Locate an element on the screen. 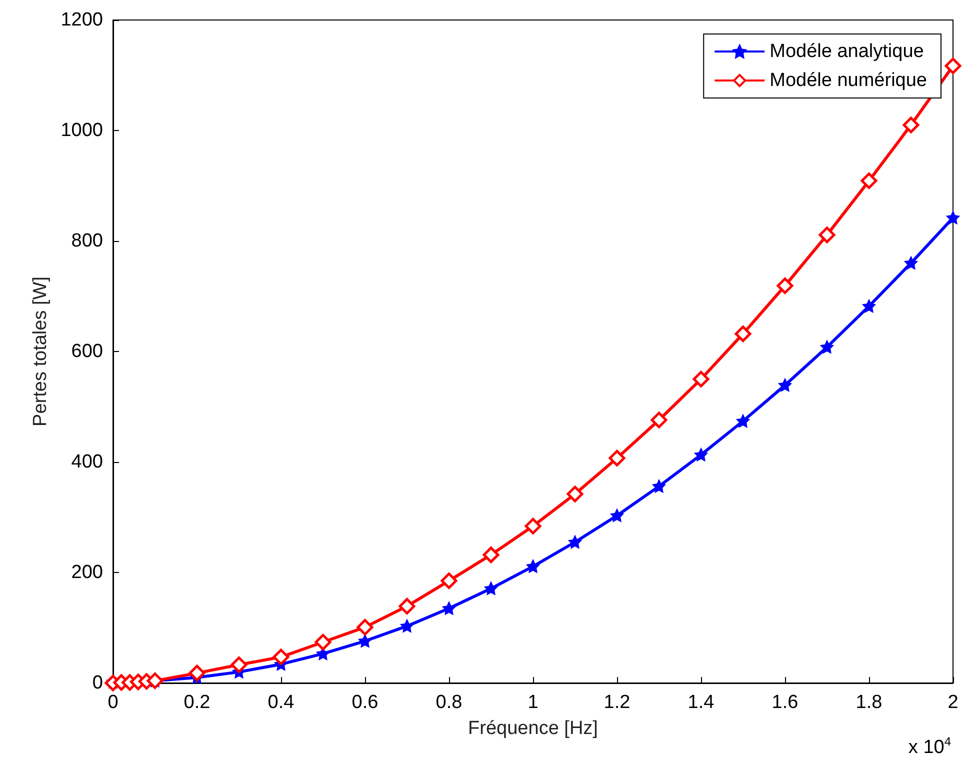  y-tick-label: 400 is located at coordinates (87, 462).